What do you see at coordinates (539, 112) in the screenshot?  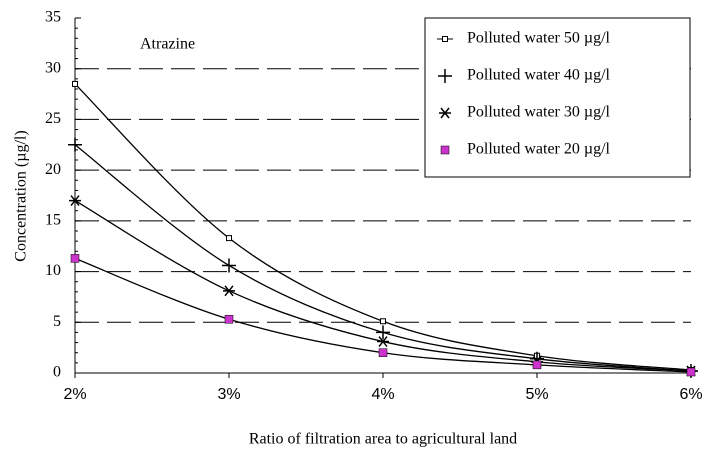 I see `legend-label: Polluted water 30 µg/l` at bounding box center [539, 112].